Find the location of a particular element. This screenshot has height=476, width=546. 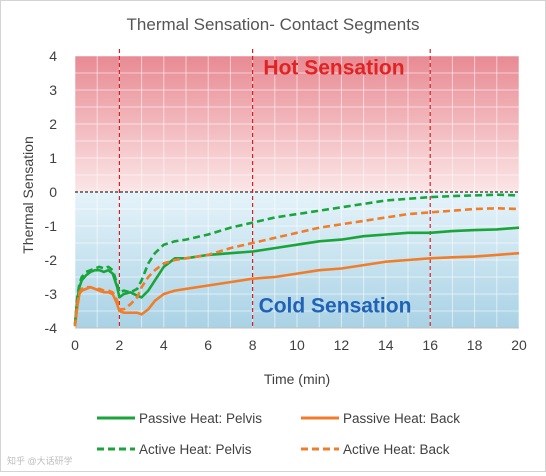

x-axis-label: Time (min) is located at coordinates (297, 379).